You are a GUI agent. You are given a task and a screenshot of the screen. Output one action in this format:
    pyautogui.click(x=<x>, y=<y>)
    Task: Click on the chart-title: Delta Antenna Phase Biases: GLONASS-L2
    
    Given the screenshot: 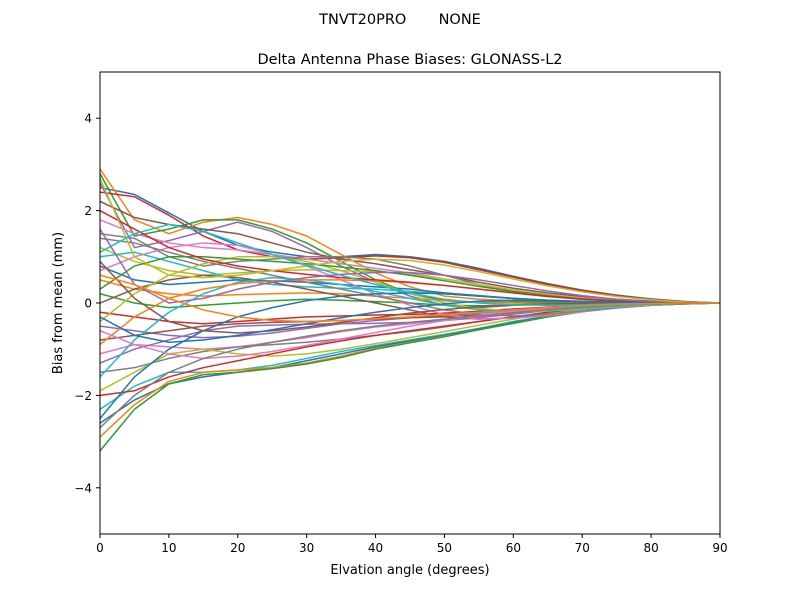 What is the action you would take?
    pyautogui.click(x=409, y=60)
    